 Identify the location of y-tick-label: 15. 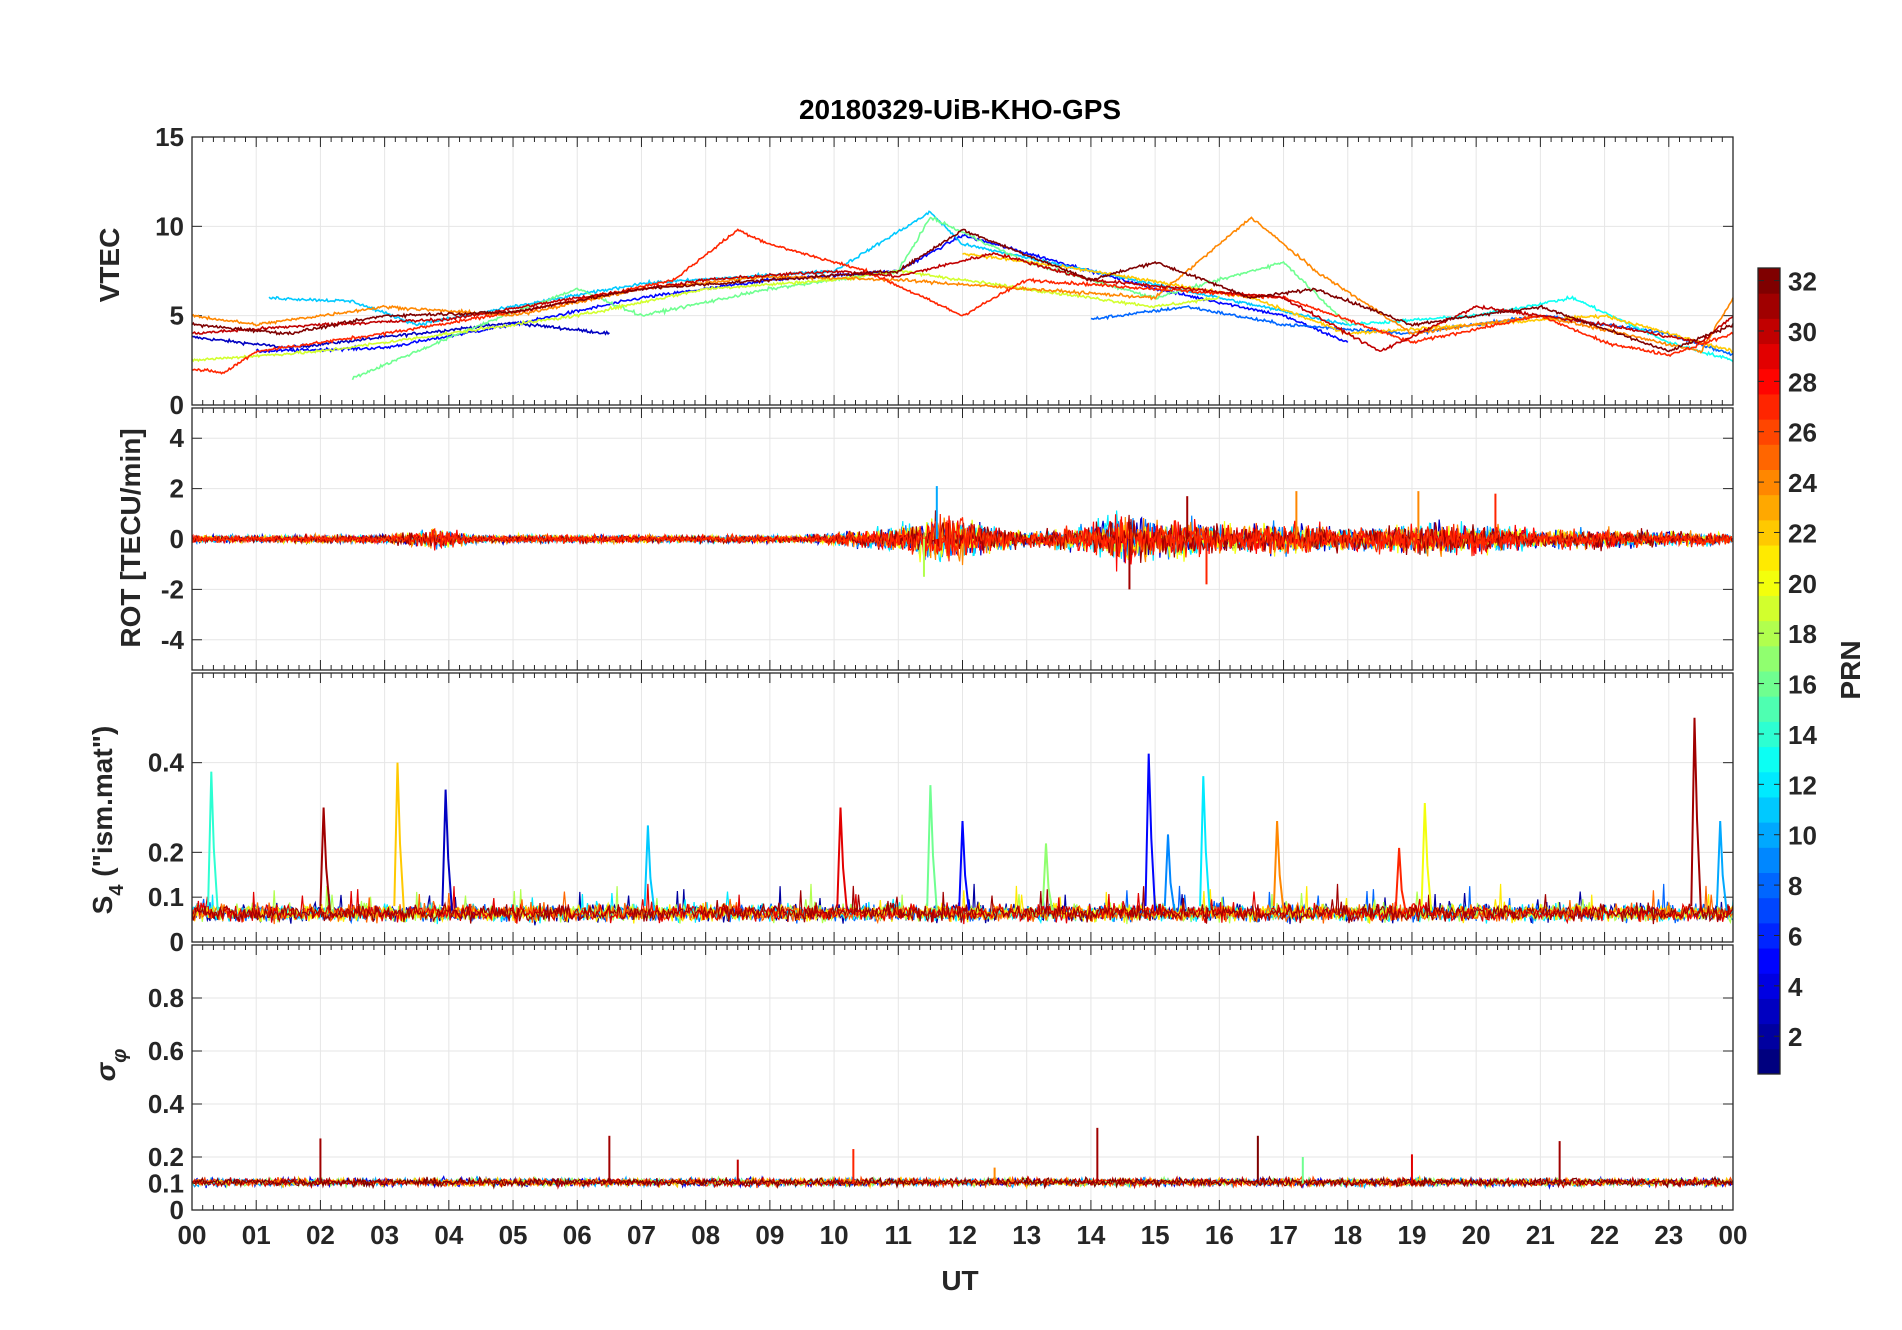
(169, 137).